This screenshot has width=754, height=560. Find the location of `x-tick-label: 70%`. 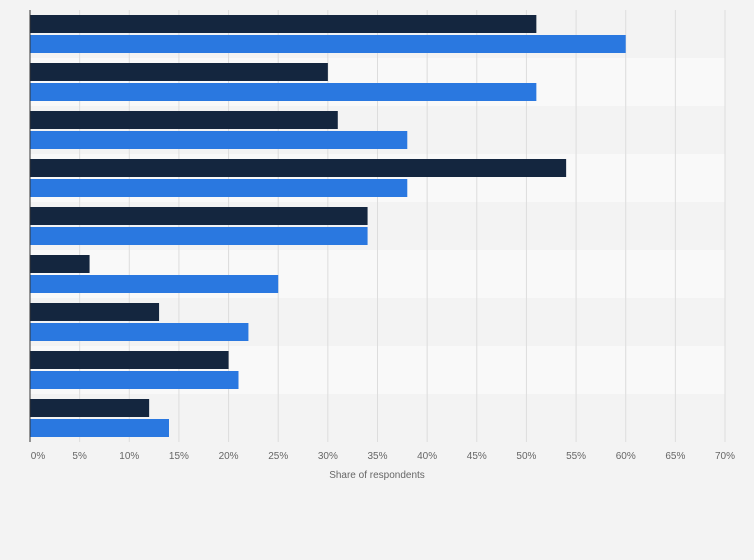

x-tick-label: 70% is located at coordinates (725, 456).